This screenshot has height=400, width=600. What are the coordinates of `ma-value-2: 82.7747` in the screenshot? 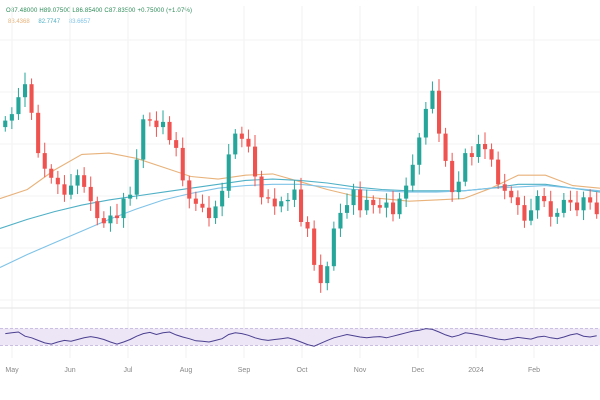 It's located at (49, 22).